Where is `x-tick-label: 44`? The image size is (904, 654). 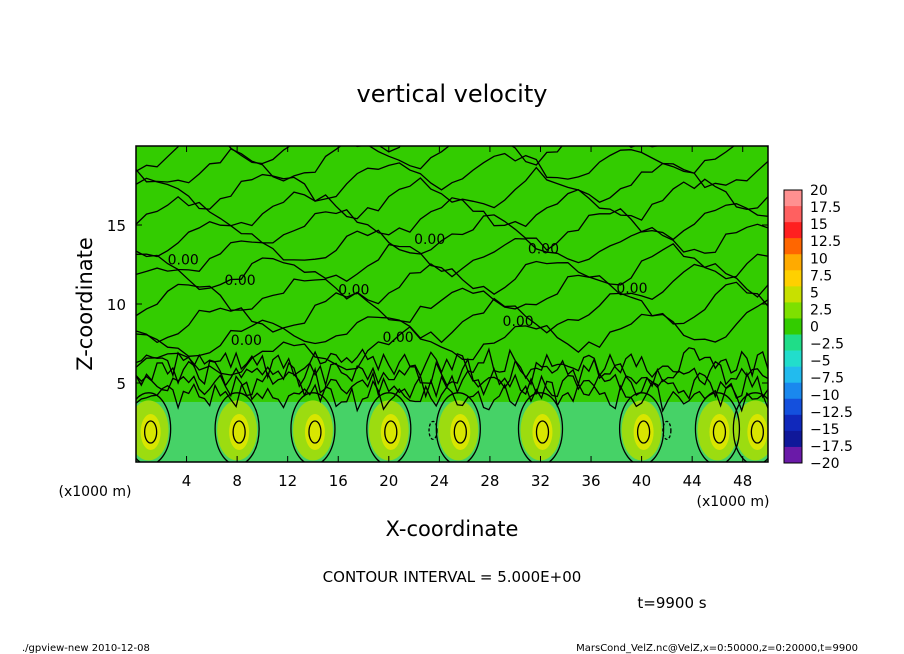
x-tick-label: 44 is located at coordinates (692, 481).